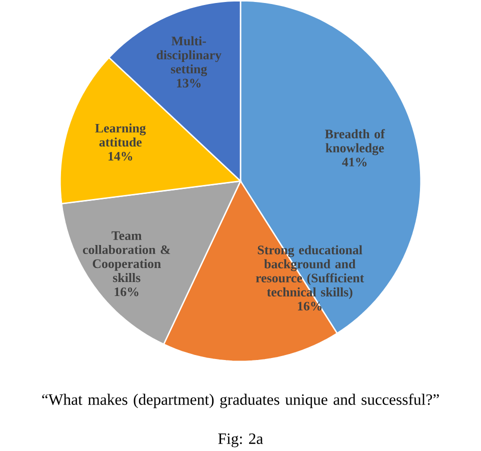 This screenshot has height=451, width=481. What do you see at coordinates (126, 256) in the screenshot?
I see `slice-label: Team collaboration & Cooperation skills` at bounding box center [126, 256].